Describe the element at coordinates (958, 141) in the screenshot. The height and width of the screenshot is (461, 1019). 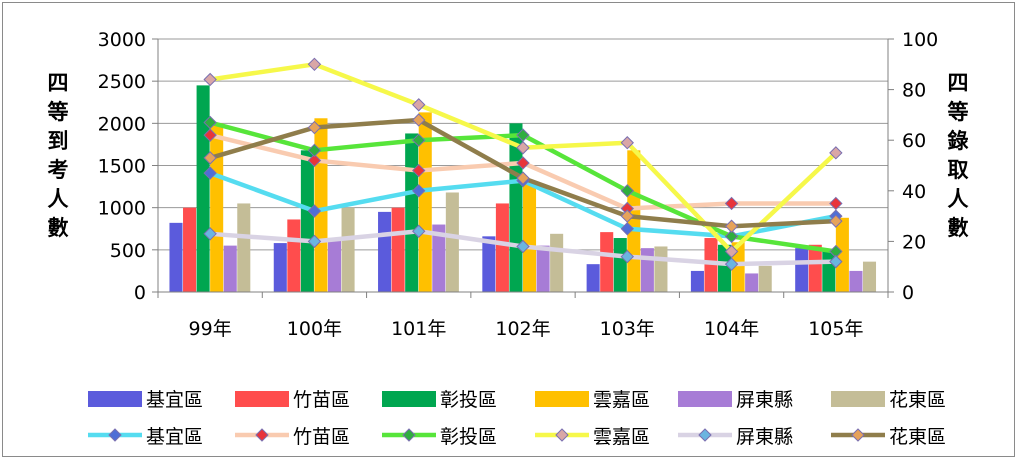
I see `right-axis-title-char: 錄` at that location.